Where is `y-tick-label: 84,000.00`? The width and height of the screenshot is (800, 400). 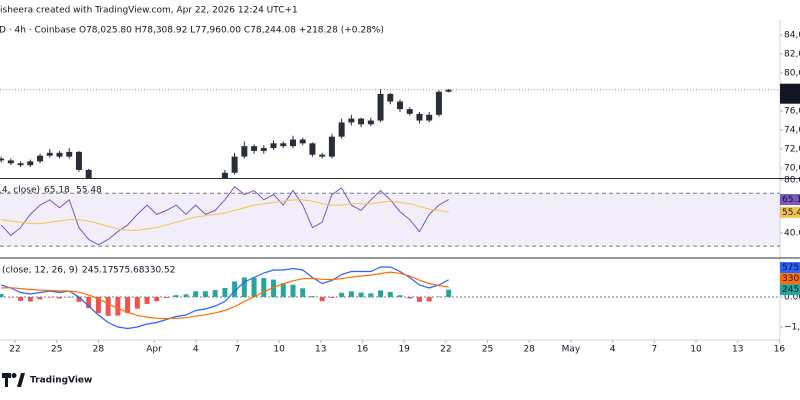 y-tick-label: 84,000.00 is located at coordinates (792, 36).